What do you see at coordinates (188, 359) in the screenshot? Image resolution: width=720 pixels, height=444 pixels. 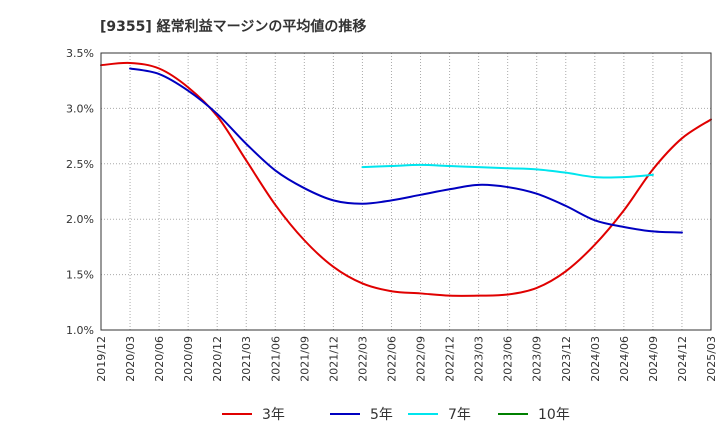 I see `x-tick-label: 2020/09` at bounding box center [188, 359].